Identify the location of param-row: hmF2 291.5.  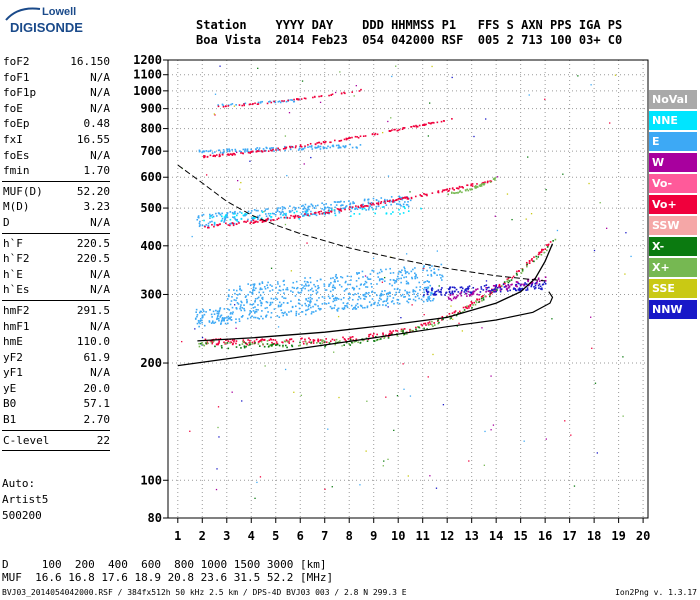
(57, 311).